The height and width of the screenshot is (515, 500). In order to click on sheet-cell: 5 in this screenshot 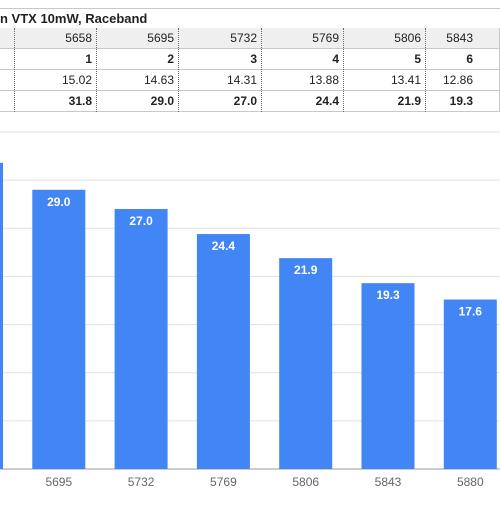, I will do `click(417, 59)`.